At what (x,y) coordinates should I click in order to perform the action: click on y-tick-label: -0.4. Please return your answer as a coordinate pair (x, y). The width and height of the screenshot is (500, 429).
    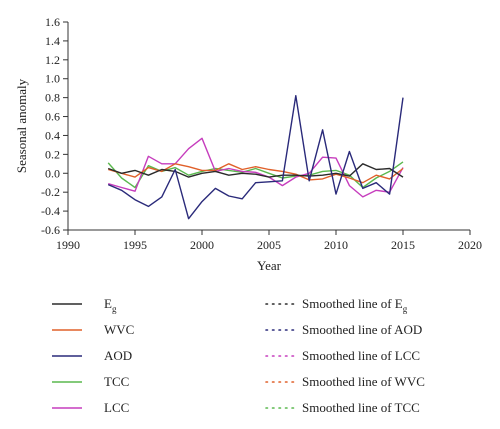
    Looking at the image, I should click on (50, 211).